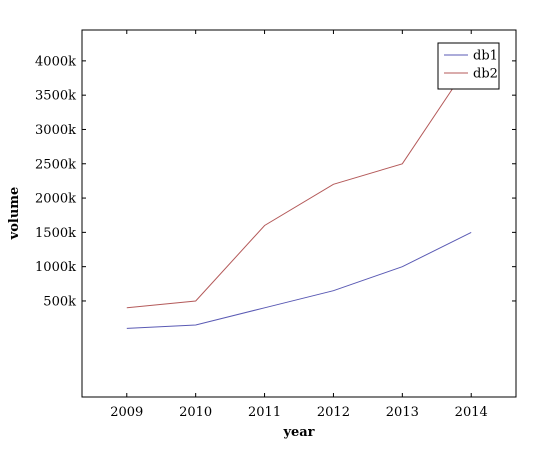  What do you see at coordinates (471, 412) in the screenshot?
I see `x-tick-label: 2014` at bounding box center [471, 412].